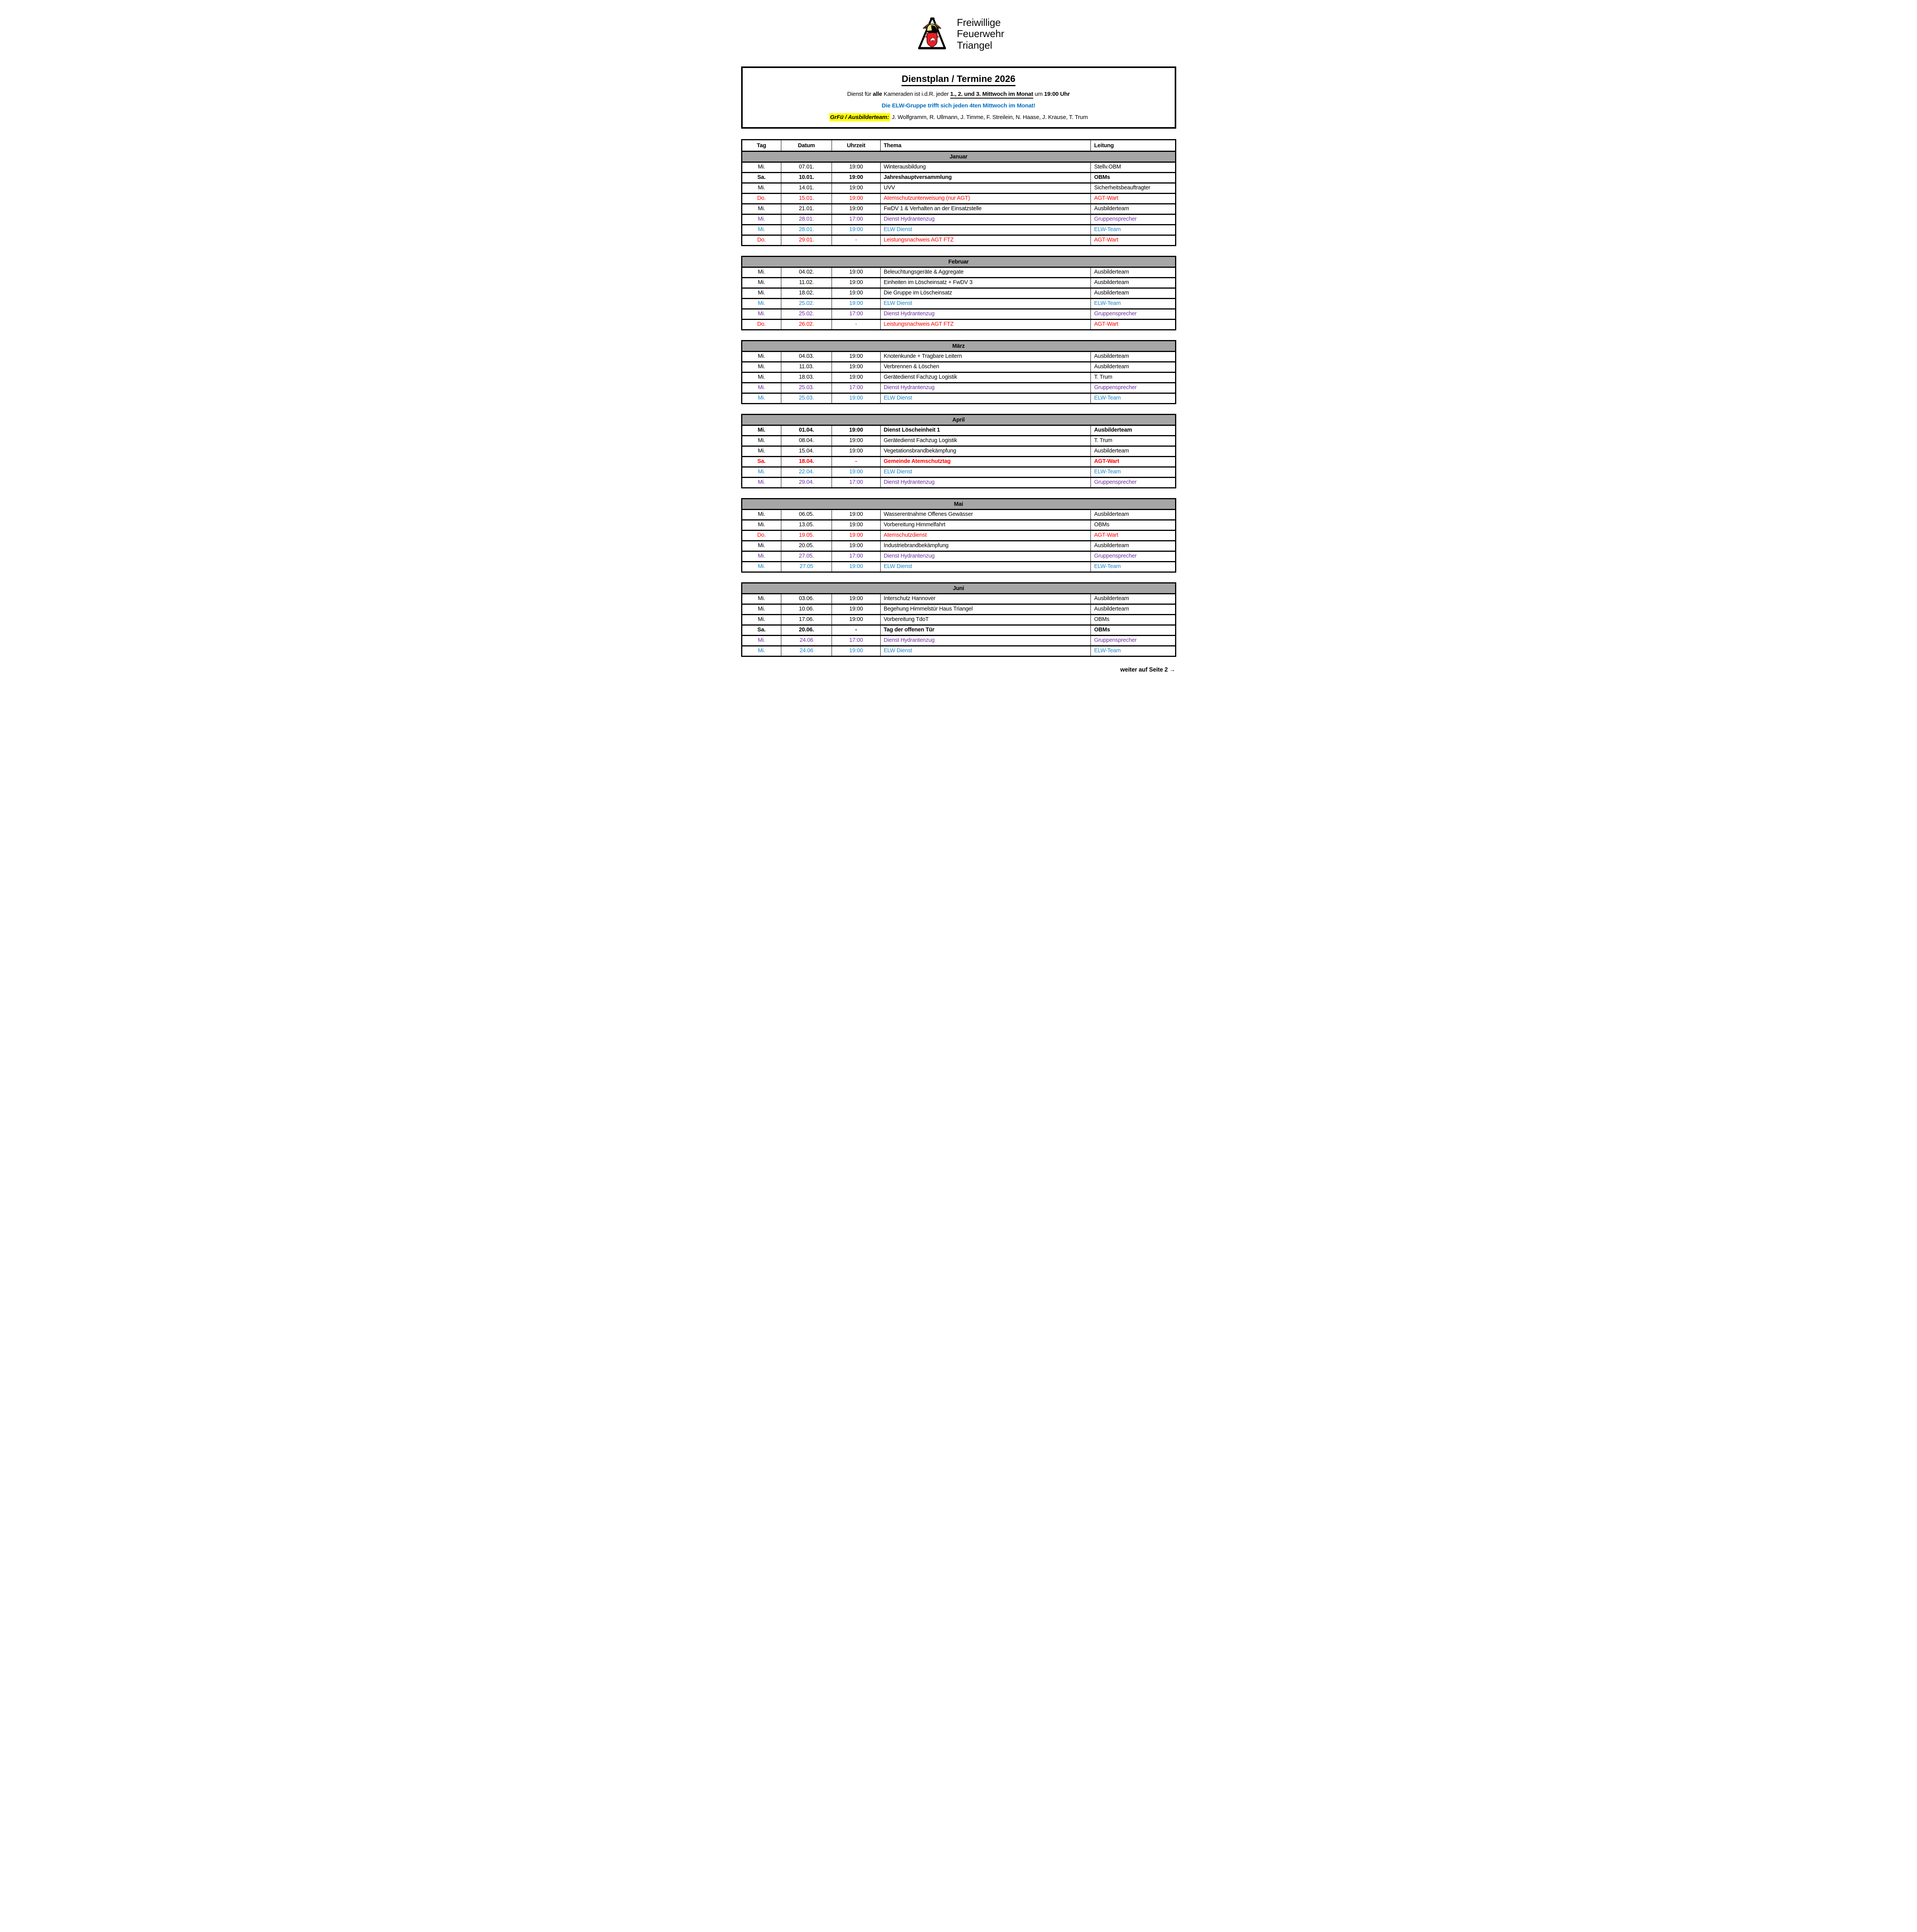  What do you see at coordinates (807, 482) in the screenshot?
I see `cell-datum: 29.04.` at bounding box center [807, 482].